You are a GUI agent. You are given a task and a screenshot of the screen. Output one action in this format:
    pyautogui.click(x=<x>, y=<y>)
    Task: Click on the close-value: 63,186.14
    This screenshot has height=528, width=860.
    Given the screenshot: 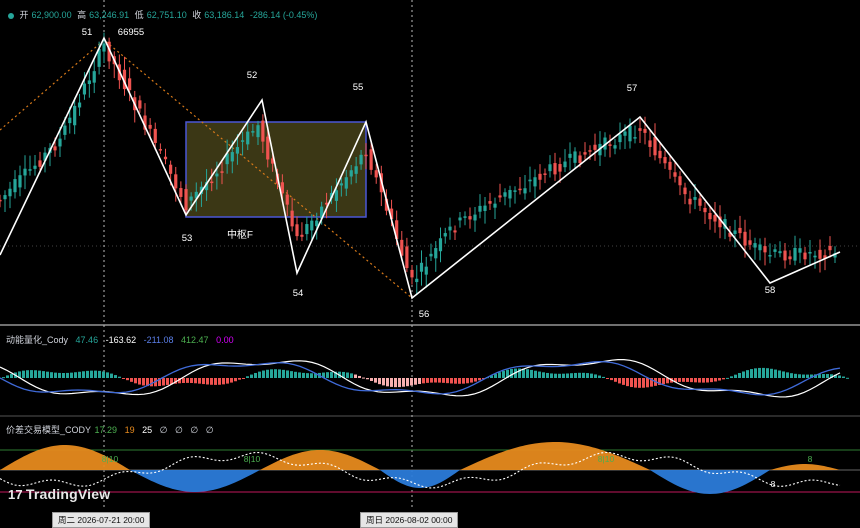 What is the action you would take?
    pyautogui.click(x=224, y=15)
    